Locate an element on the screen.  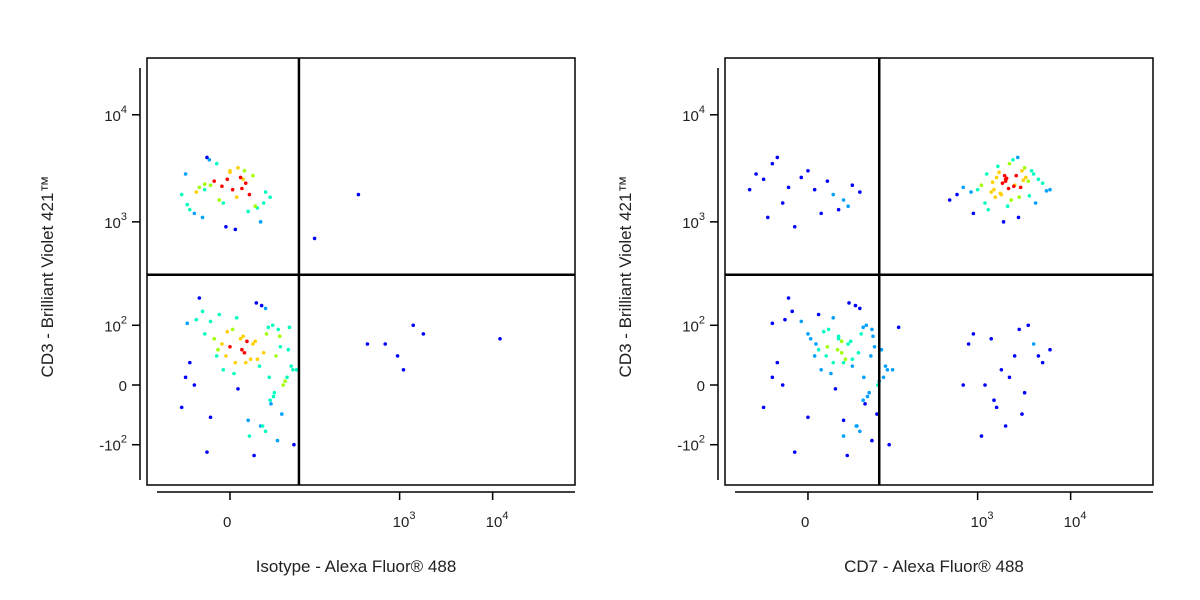
x-tick-label: 0 is located at coordinates (227, 522).